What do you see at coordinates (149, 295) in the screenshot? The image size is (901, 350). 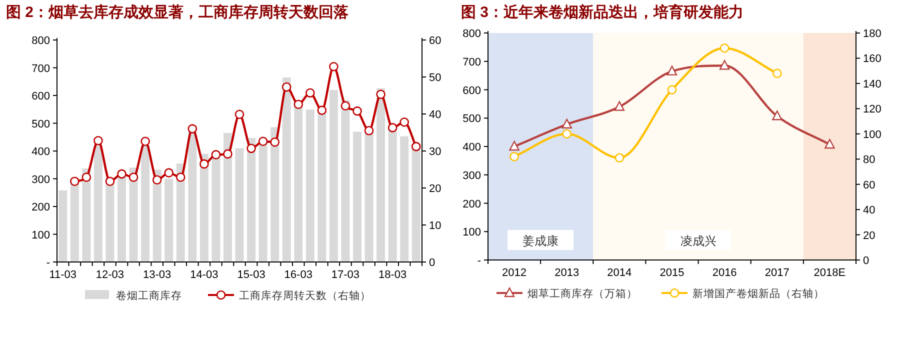 I see `legend-label: 卷烟工商库存` at bounding box center [149, 295].